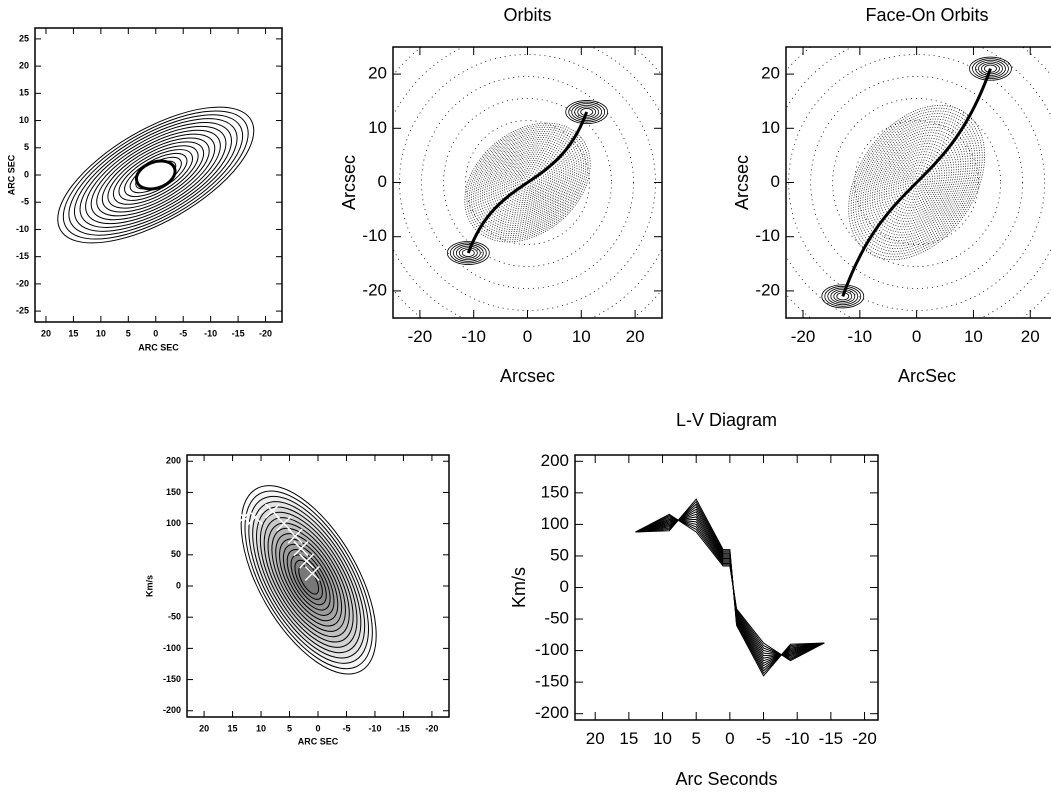  I want to click on y-tick-label: 20, so click(770, 73).